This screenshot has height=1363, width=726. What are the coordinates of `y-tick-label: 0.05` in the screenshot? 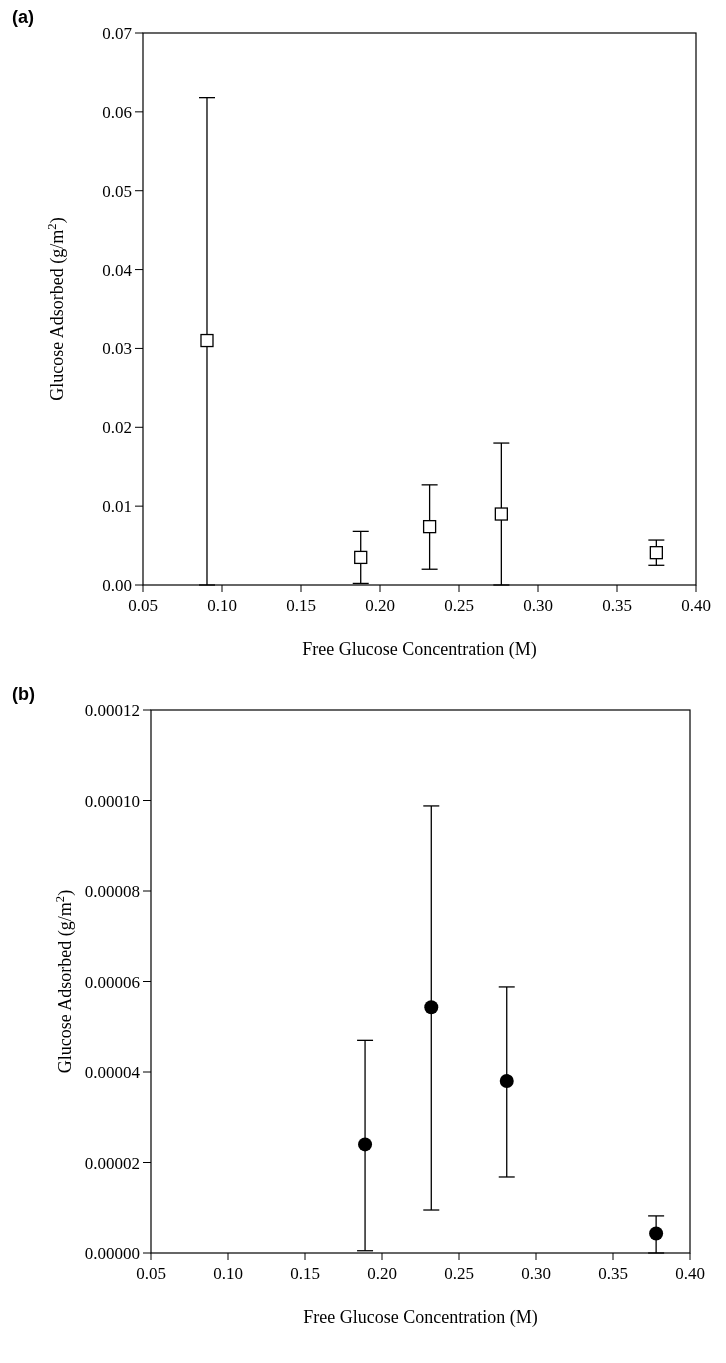 It's located at (117, 191).